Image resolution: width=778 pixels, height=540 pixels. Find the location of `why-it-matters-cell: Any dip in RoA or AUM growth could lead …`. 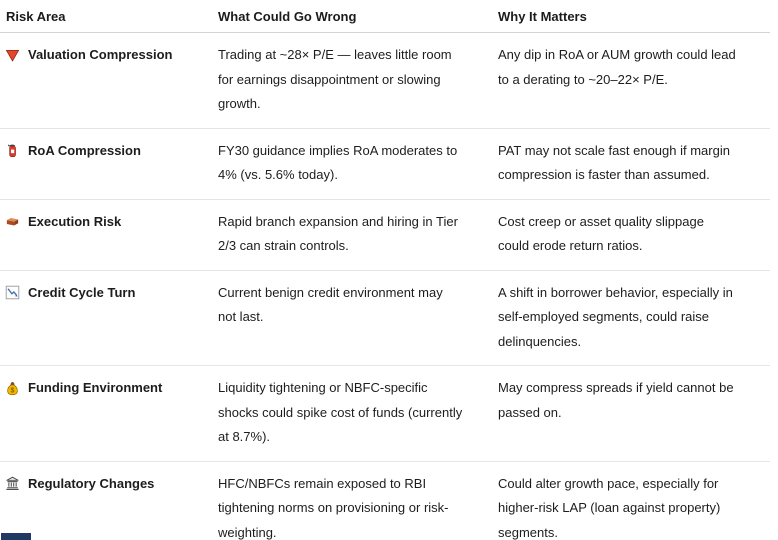

why-it-matters-cell: Any dip in RoA or AUM growth could lead … is located at coordinates (634, 80).